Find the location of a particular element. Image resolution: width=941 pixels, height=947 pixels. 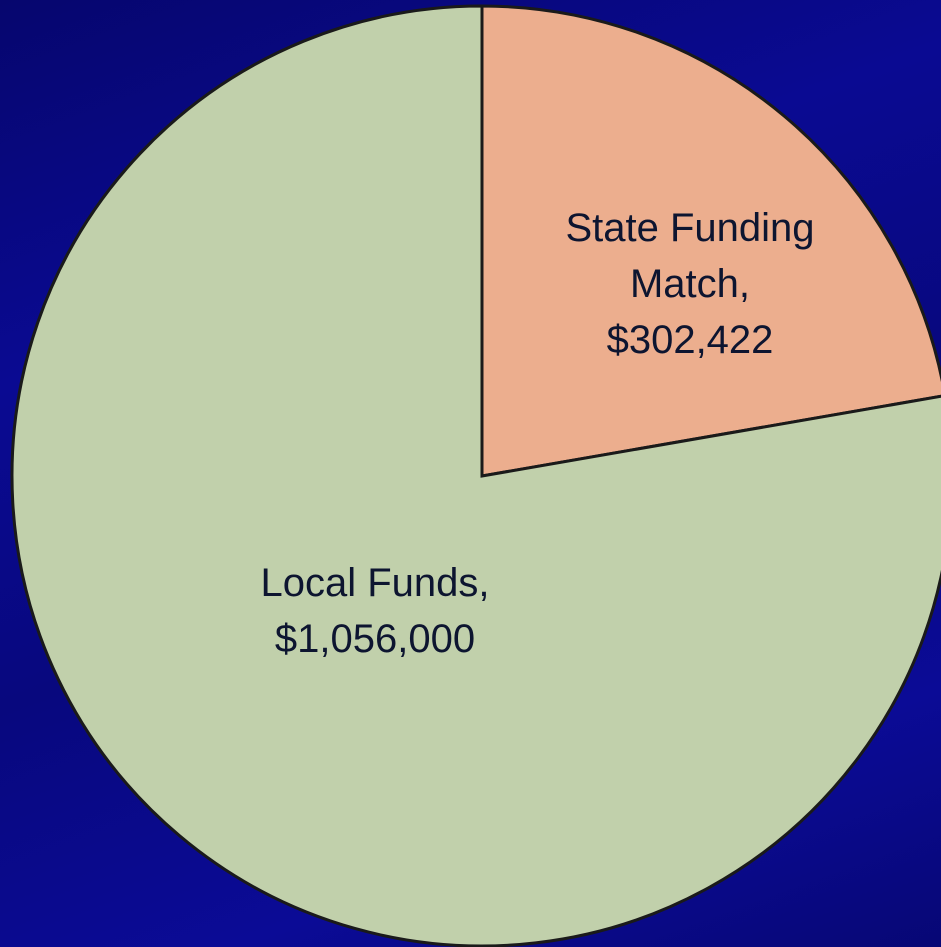

value-label: $302,422 is located at coordinates (690, 340).